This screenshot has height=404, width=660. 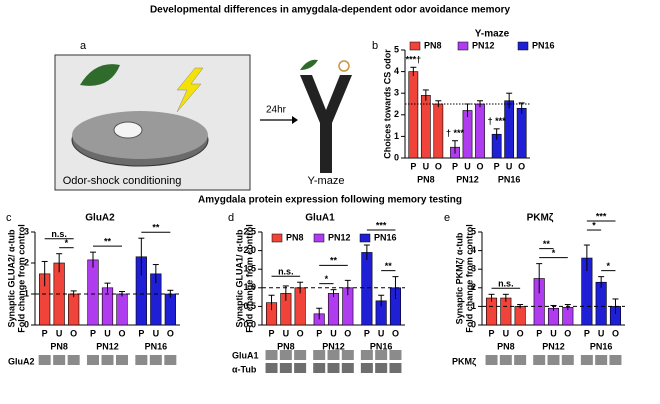 What do you see at coordinates (239, 278) in the screenshot?
I see `y-axis-label: Synaptic GLUA1/ α-tub` at bounding box center [239, 278].